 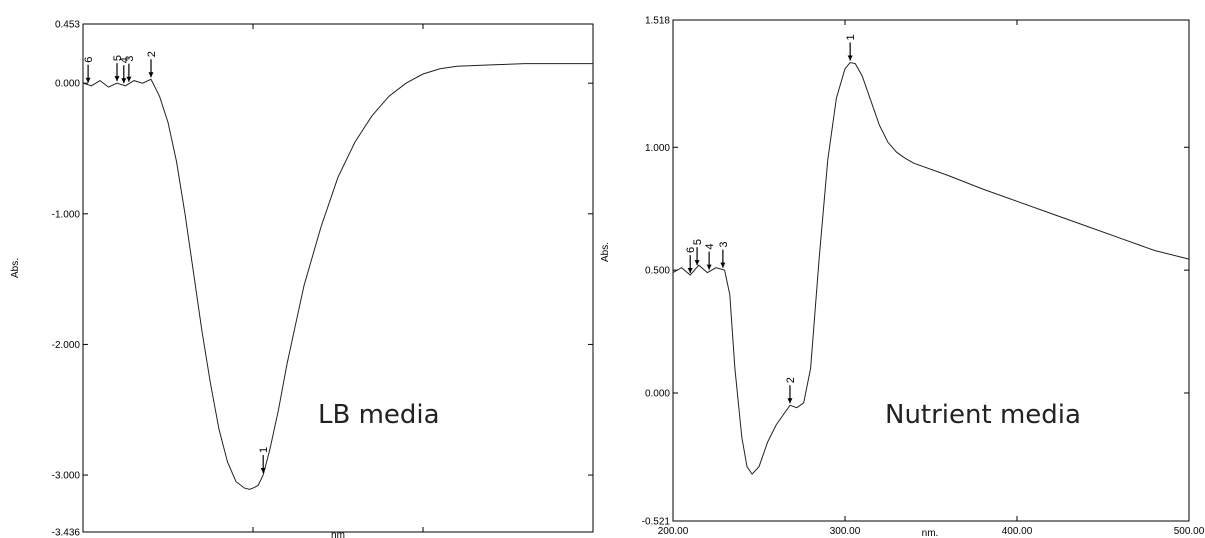 I want to click on y-tick-label: -1.000, so click(x=66, y=214).